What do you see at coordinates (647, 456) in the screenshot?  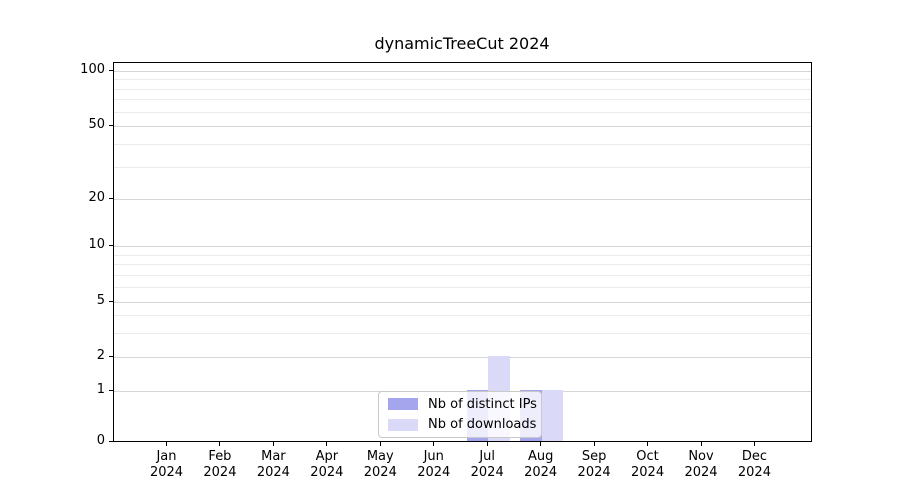 I see `x-tick-month: Oct` at bounding box center [647, 456].